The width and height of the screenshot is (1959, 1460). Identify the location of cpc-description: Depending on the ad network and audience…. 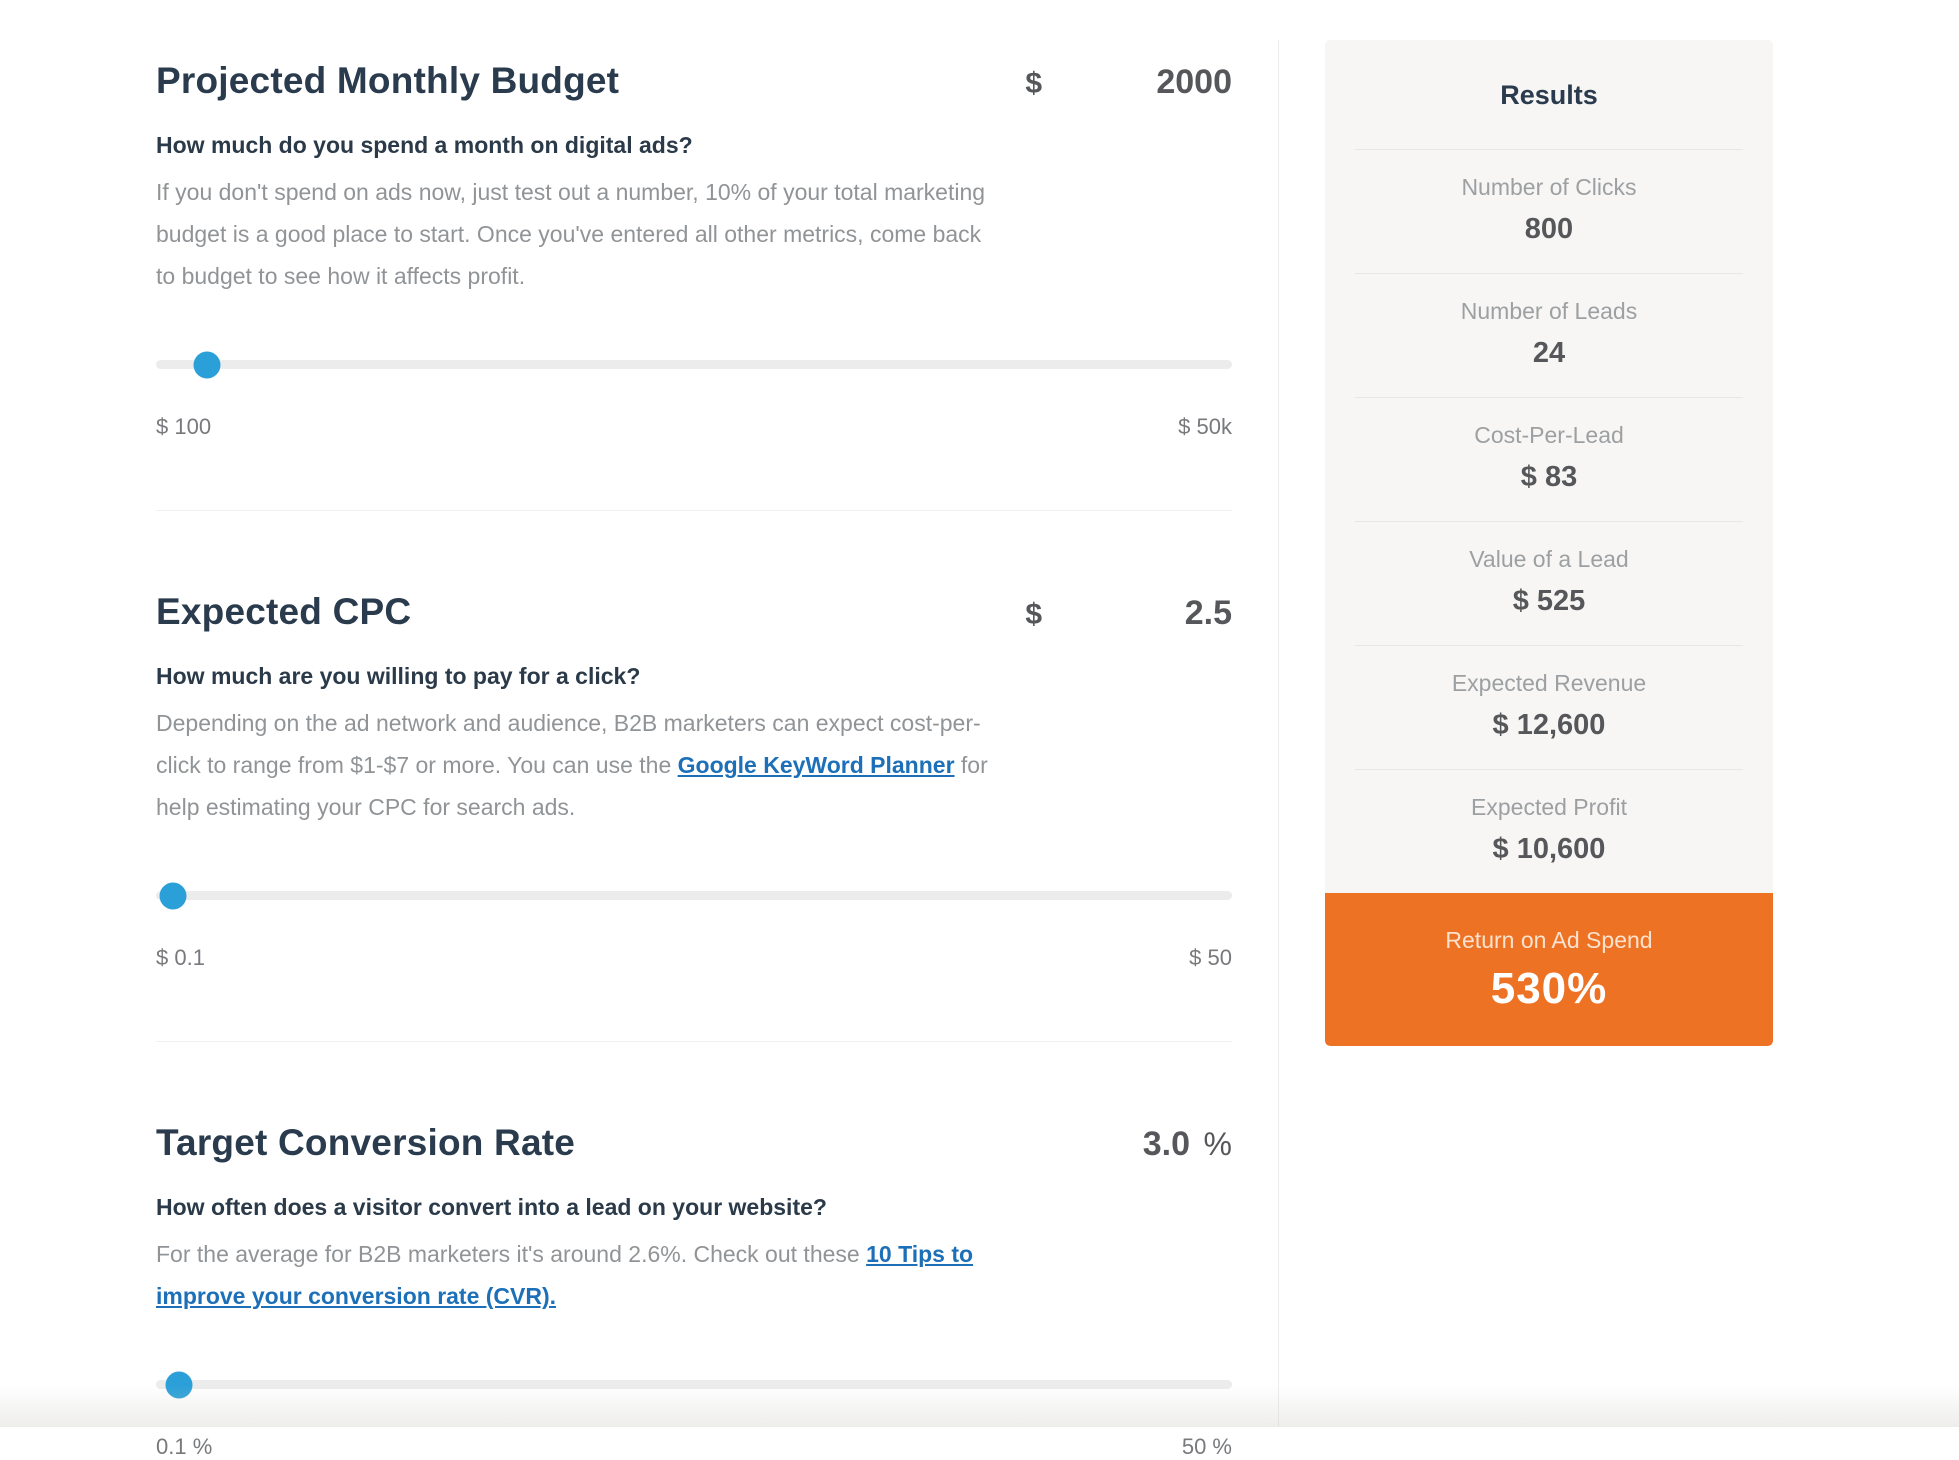
(572, 765).